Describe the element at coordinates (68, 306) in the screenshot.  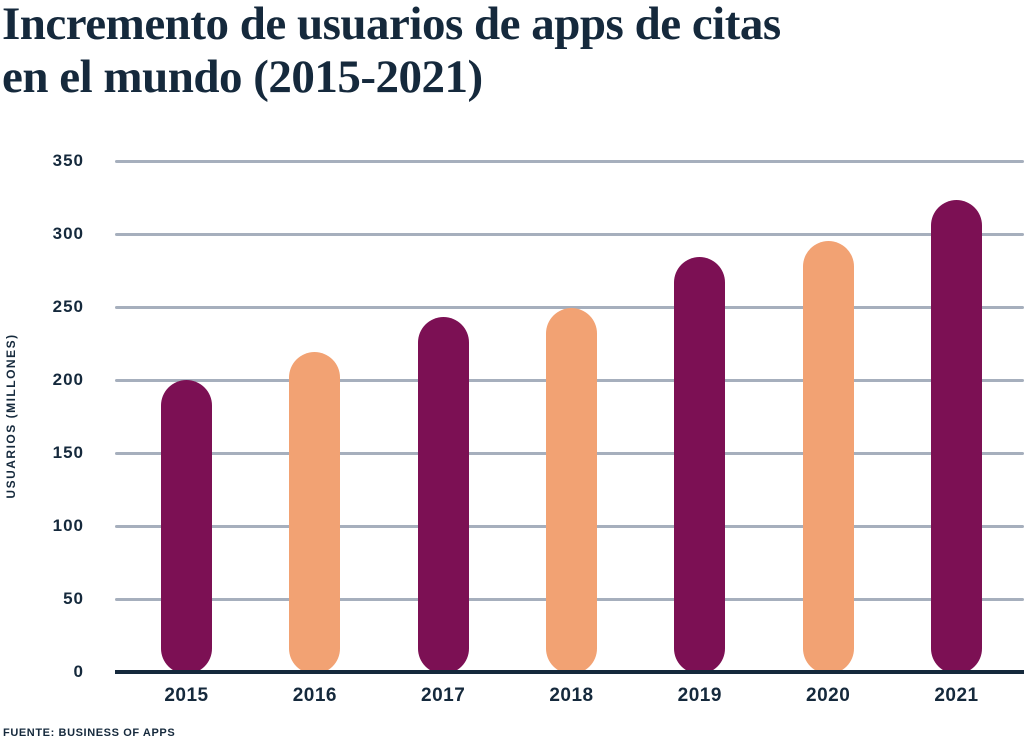
I see `y-tick-label-250: 250` at that location.